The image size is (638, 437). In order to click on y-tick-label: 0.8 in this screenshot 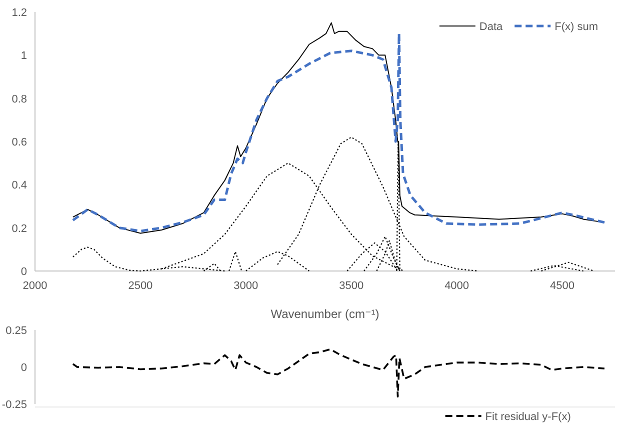, I will do `click(19, 99)`.